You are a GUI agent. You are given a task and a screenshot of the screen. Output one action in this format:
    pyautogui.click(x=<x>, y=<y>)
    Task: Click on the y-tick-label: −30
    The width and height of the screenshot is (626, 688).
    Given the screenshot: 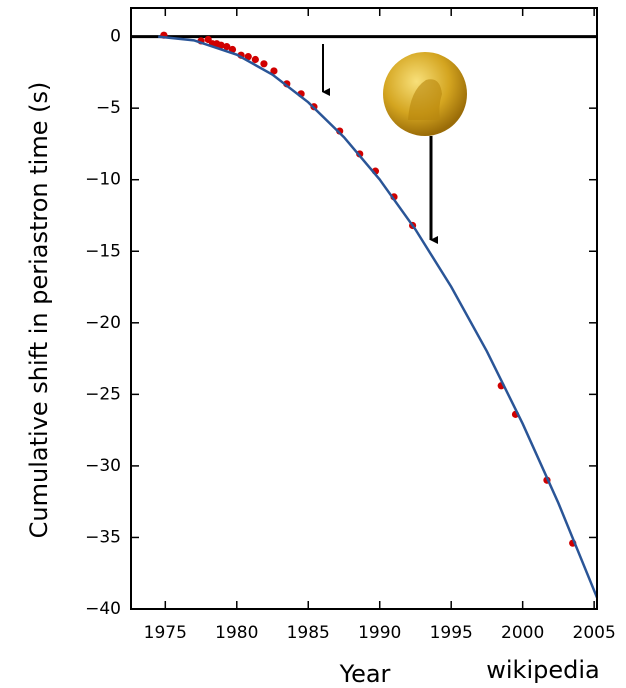 What is the action you would take?
    pyautogui.click(x=103, y=466)
    